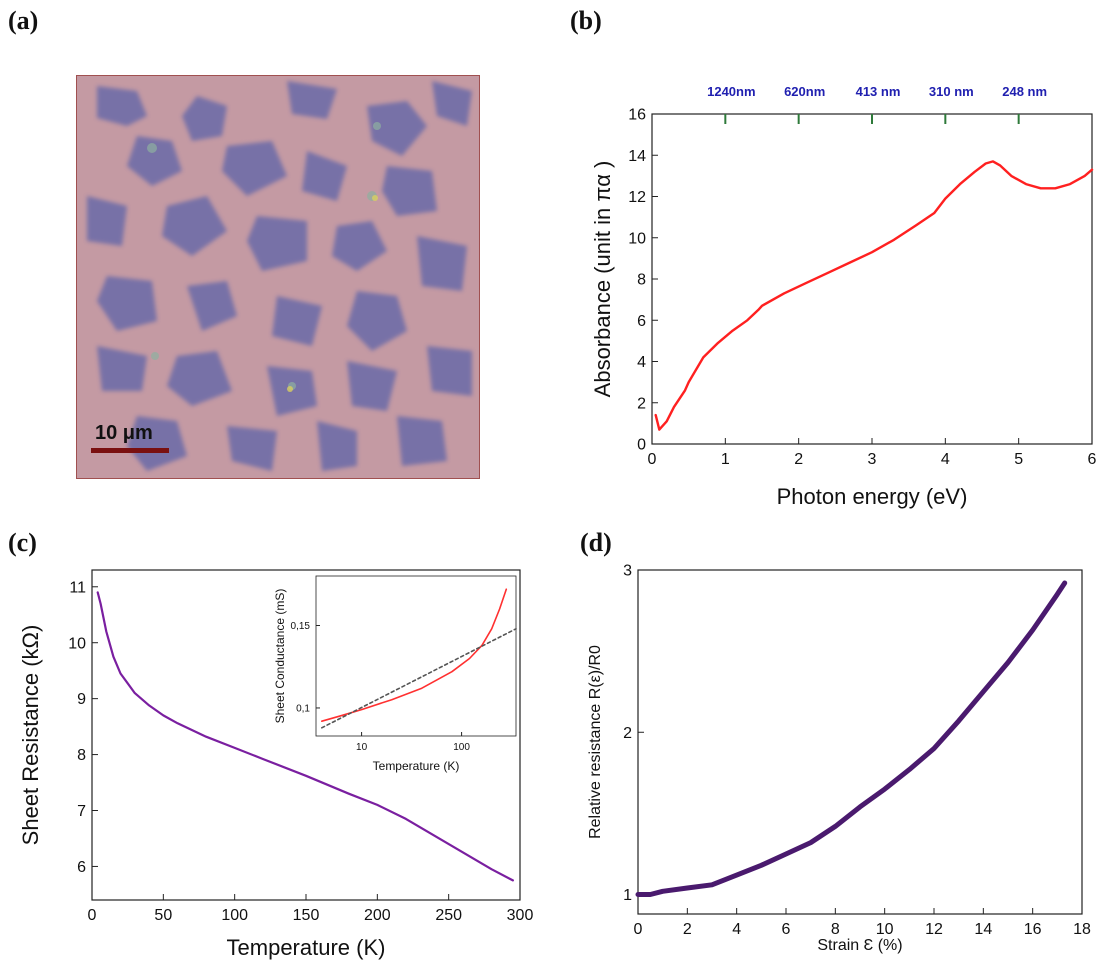  What do you see at coordinates (1033, 929) in the screenshot?
I see `x-tick-label: 16` at bounding box center [1033, 929].